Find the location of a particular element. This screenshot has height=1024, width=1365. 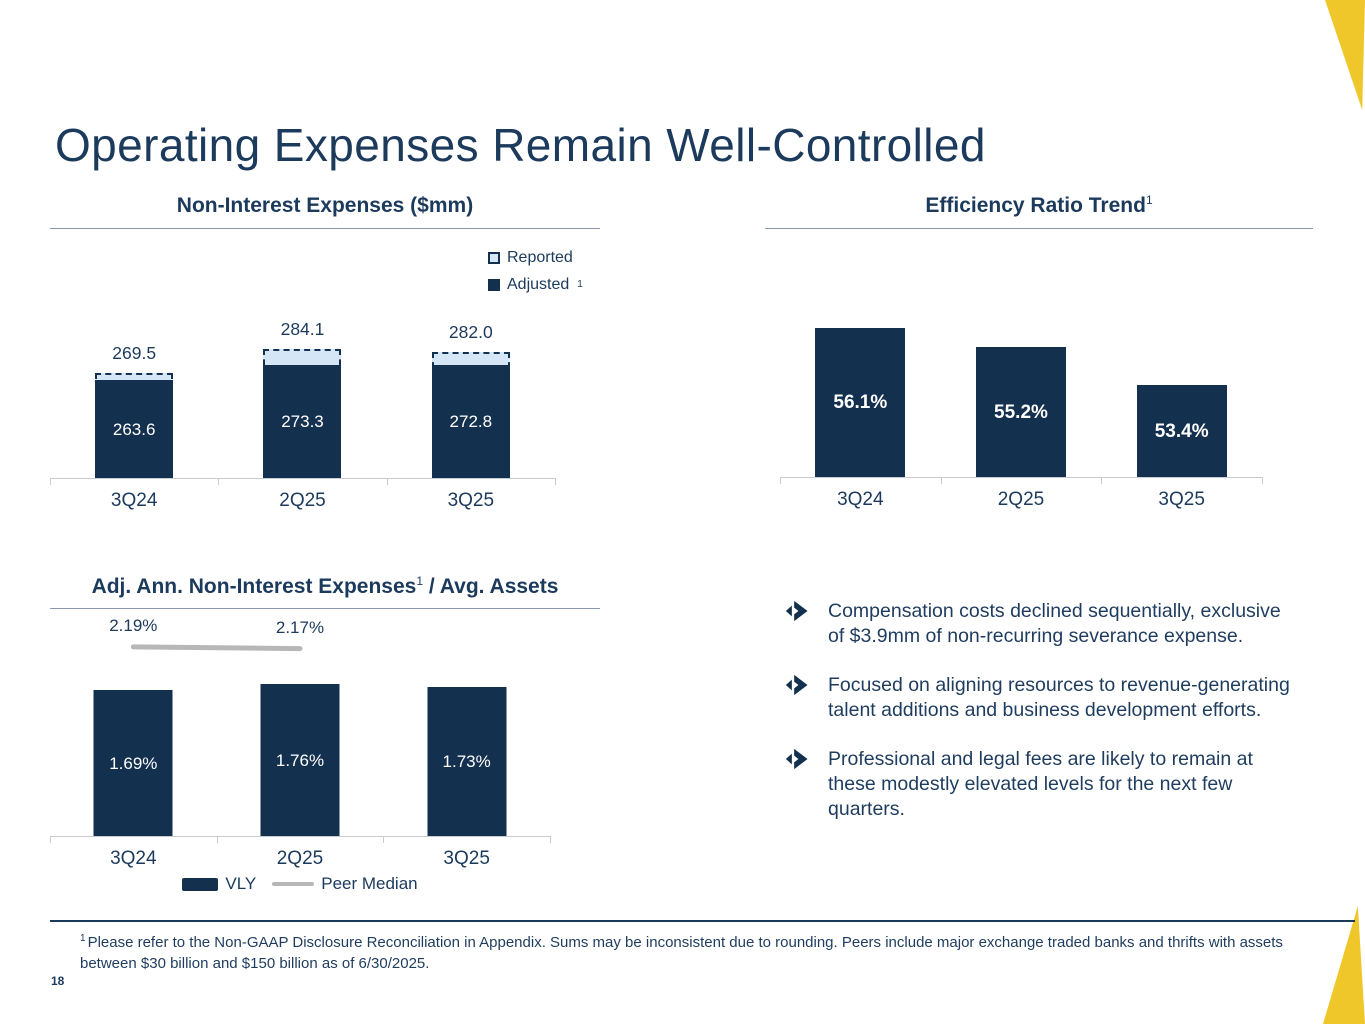

chart1-title-text: Non-Interest Expenses ($mm) is located at coordinates (325, 205).